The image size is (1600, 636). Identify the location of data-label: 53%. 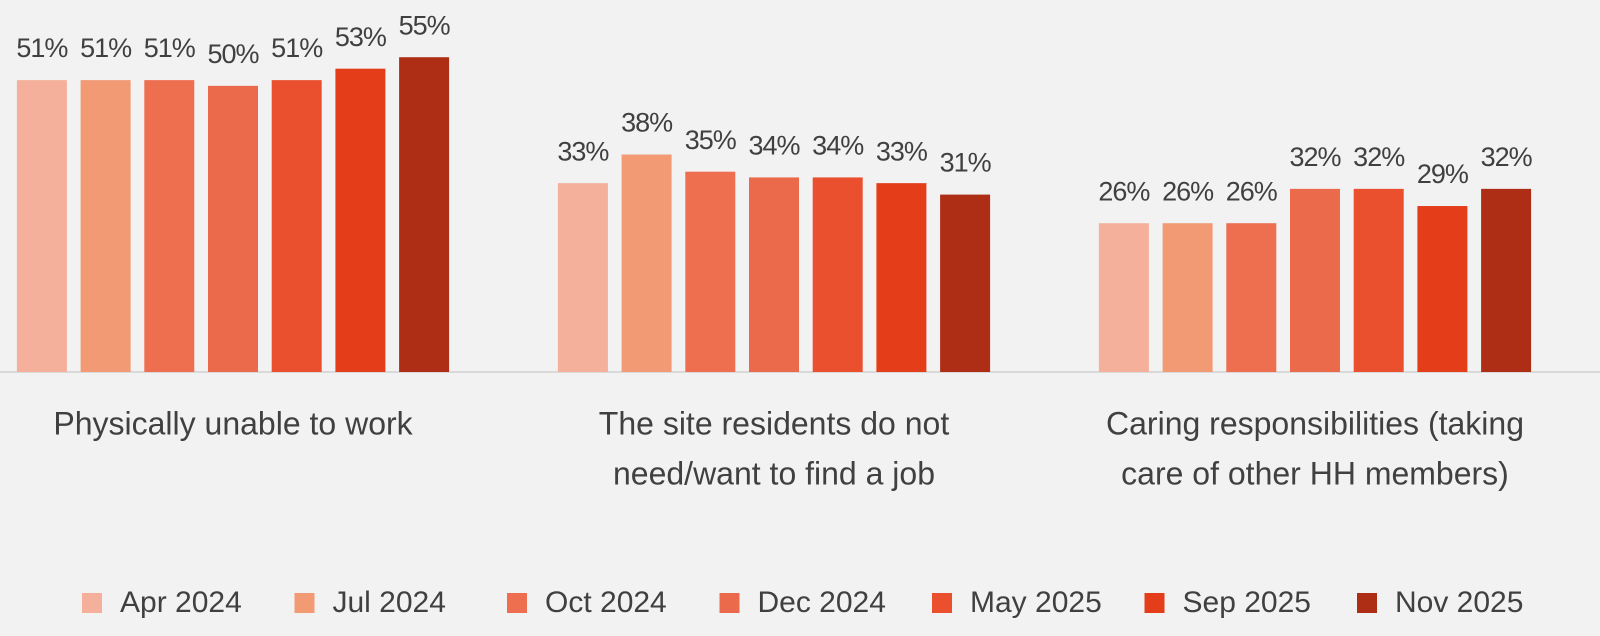
(361, 37).